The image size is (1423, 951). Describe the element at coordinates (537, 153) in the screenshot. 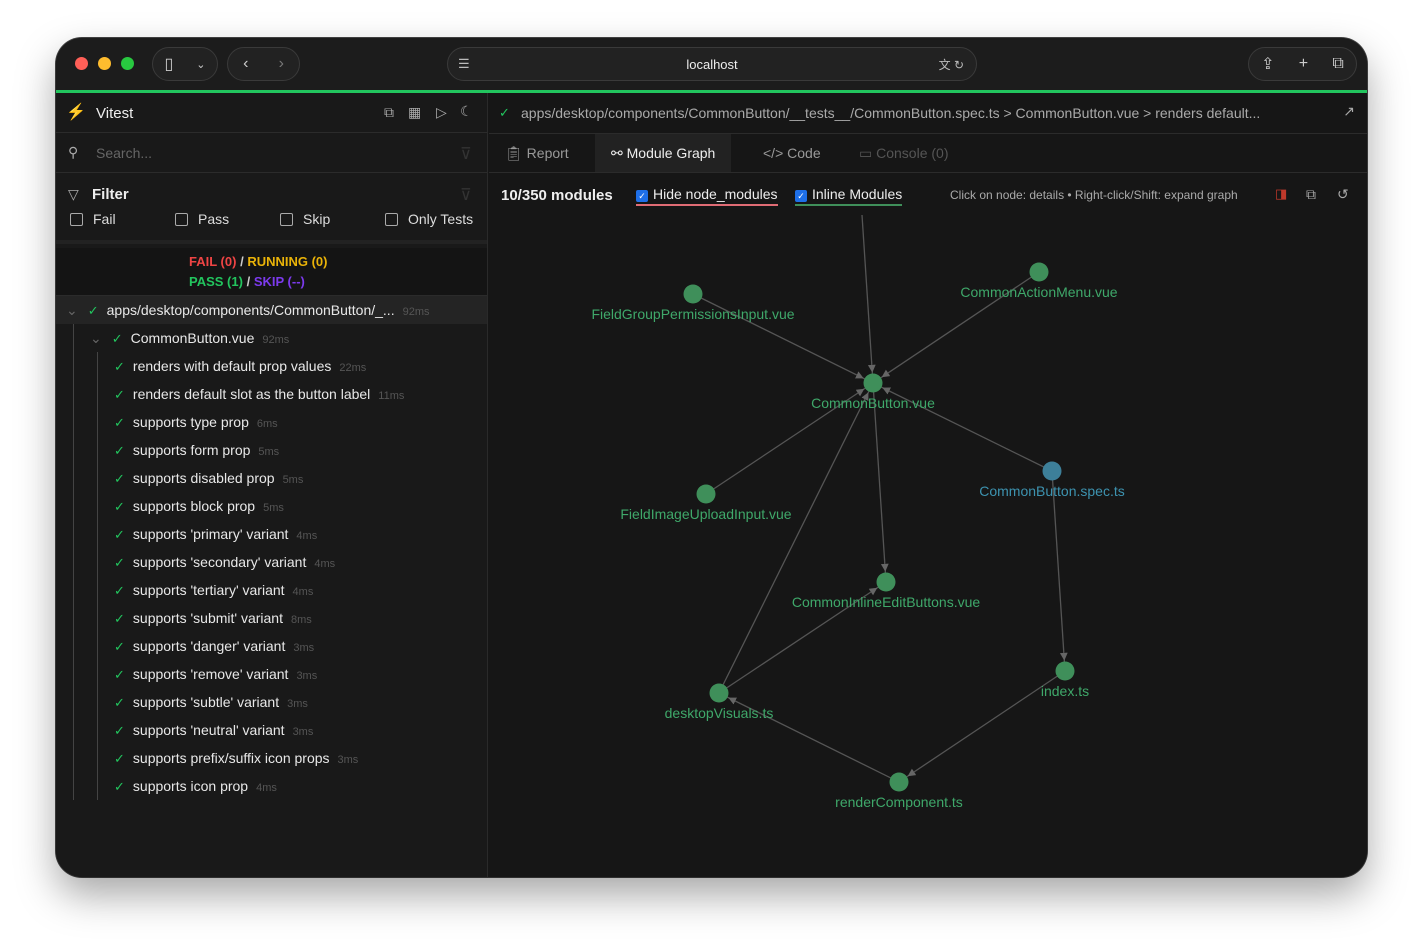

I see `tab-report: 📋︎ Report` at that location.